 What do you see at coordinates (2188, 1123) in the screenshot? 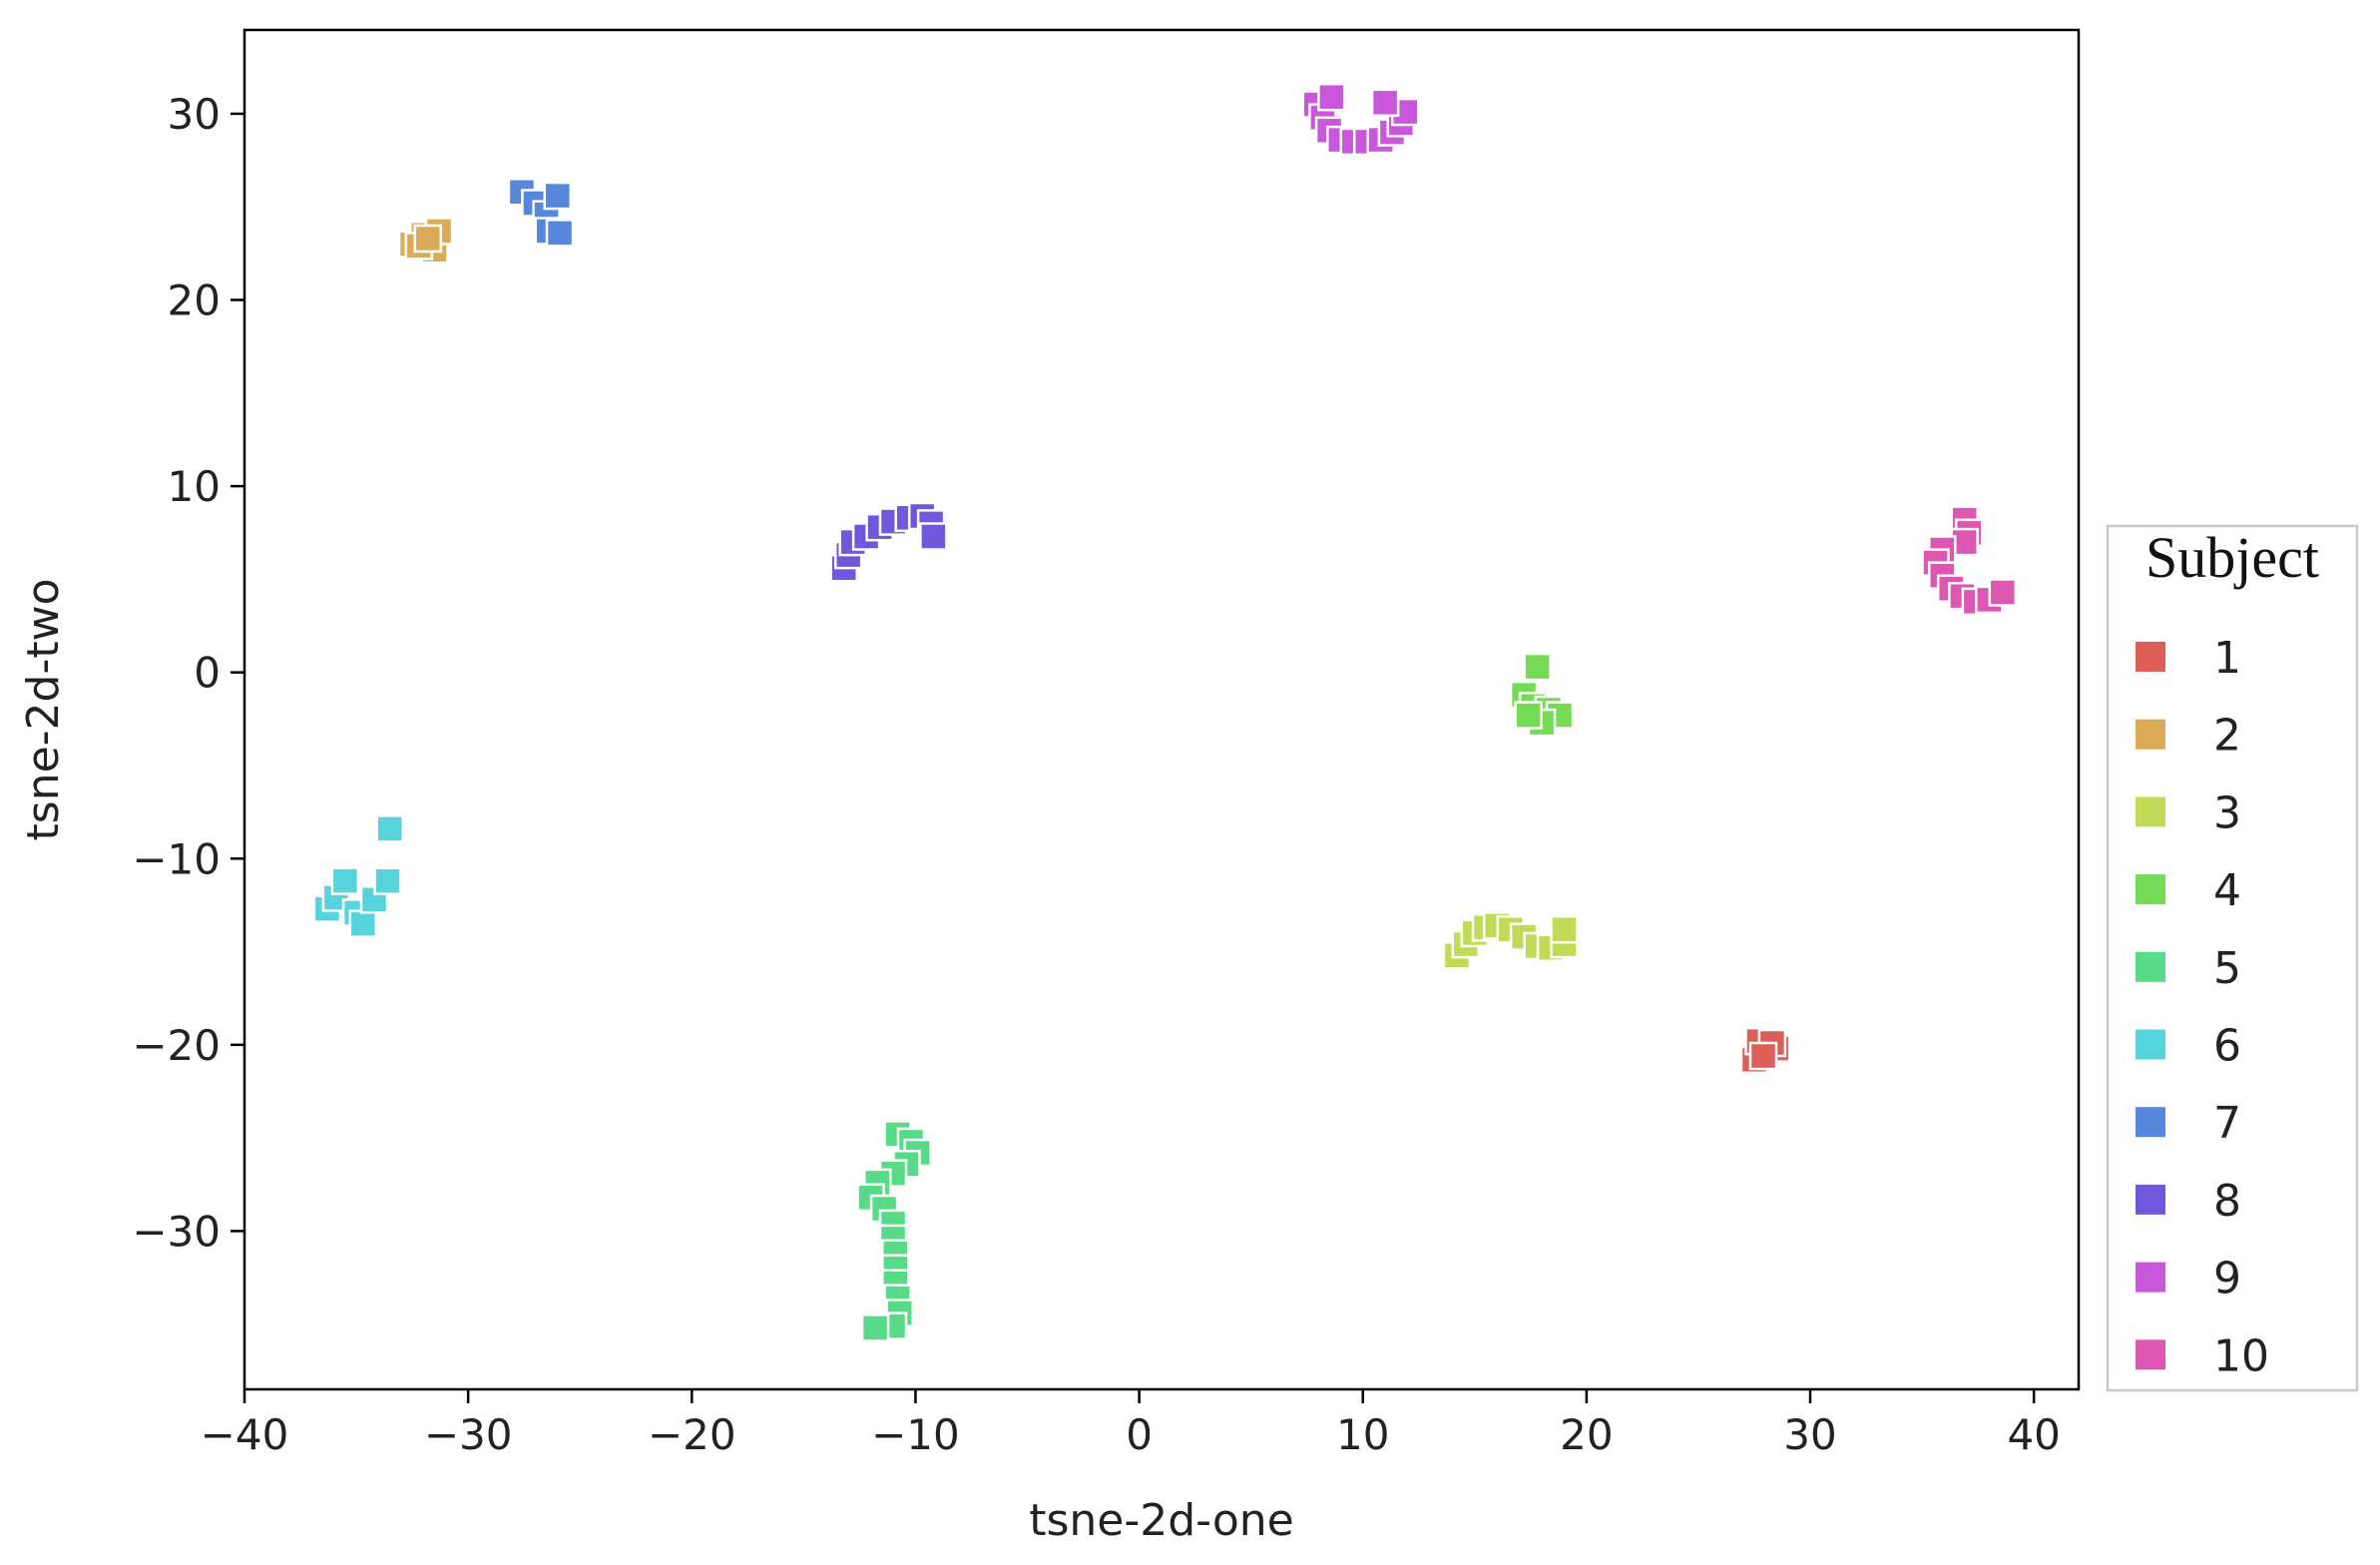
I see `legend-item-7: 7` at bounding box center [2188, 1123].